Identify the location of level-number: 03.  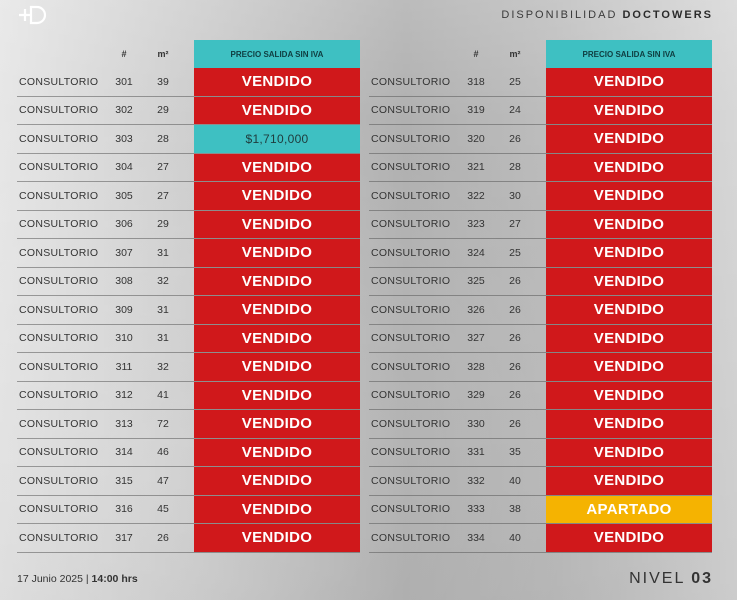
(702, 578).